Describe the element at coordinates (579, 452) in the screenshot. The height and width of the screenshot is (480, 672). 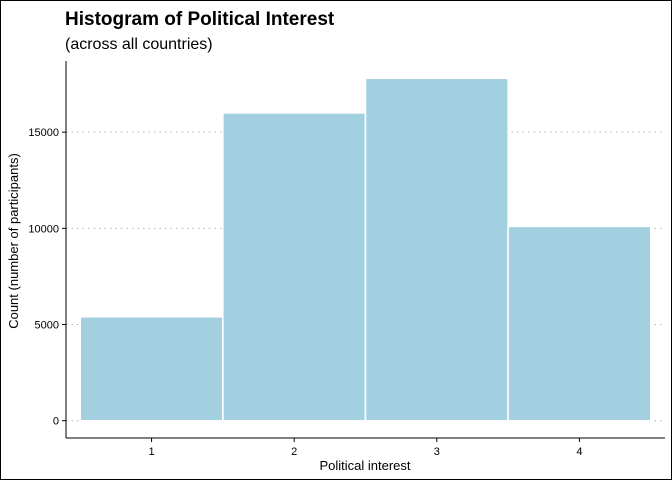
I see `x-tick-label-4: 4` at that location.